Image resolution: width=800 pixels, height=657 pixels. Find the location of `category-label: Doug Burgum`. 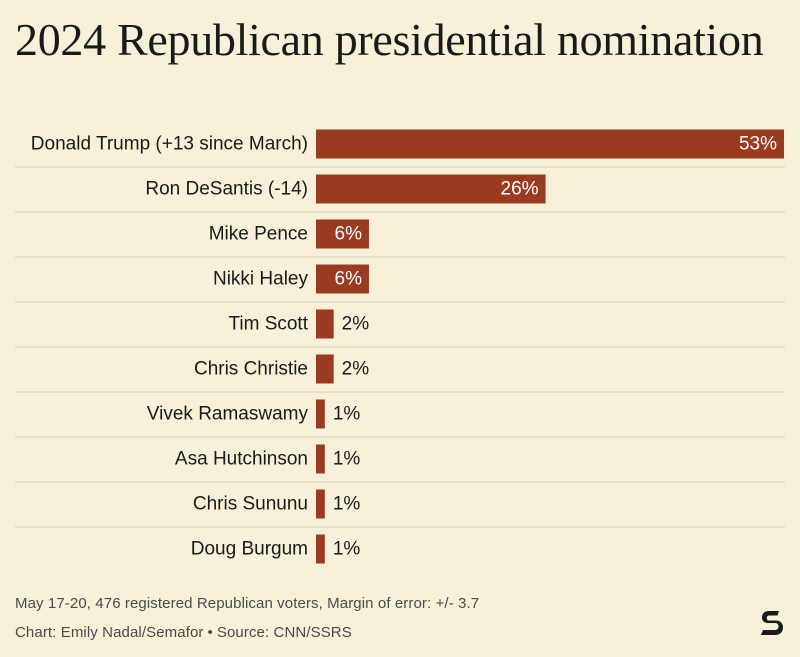

category-label: Doug Burgum is located at coordinates (249, 549).